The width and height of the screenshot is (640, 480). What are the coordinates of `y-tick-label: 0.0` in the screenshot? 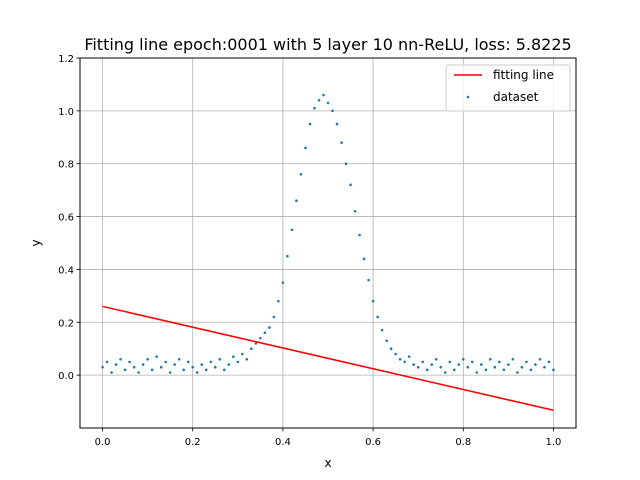 It's located at (66, 376).